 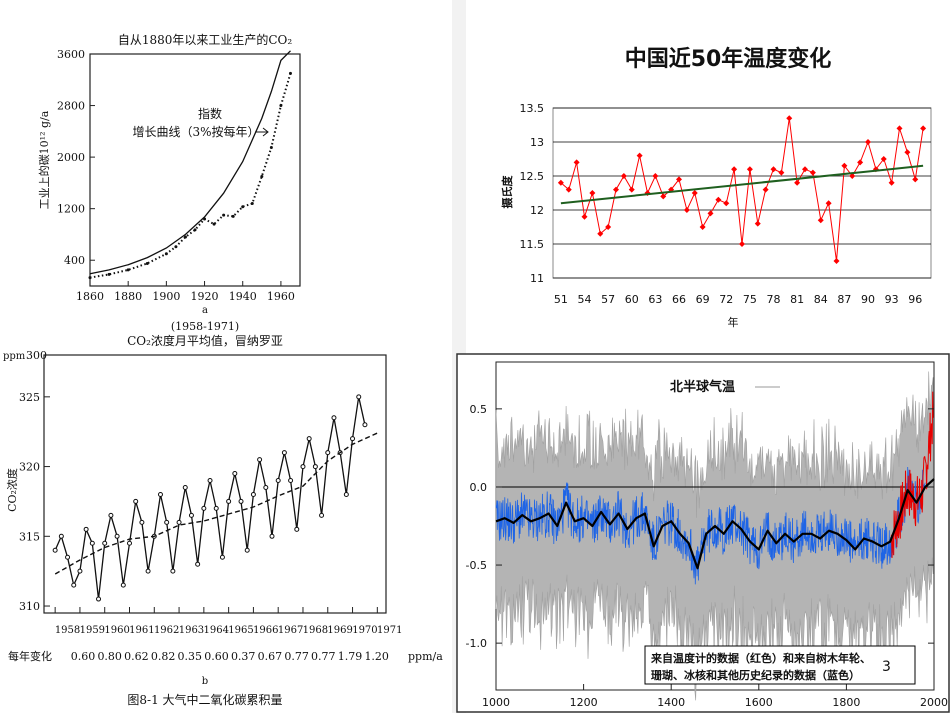 I want to click on trend-line, so click(x=742, y=184).